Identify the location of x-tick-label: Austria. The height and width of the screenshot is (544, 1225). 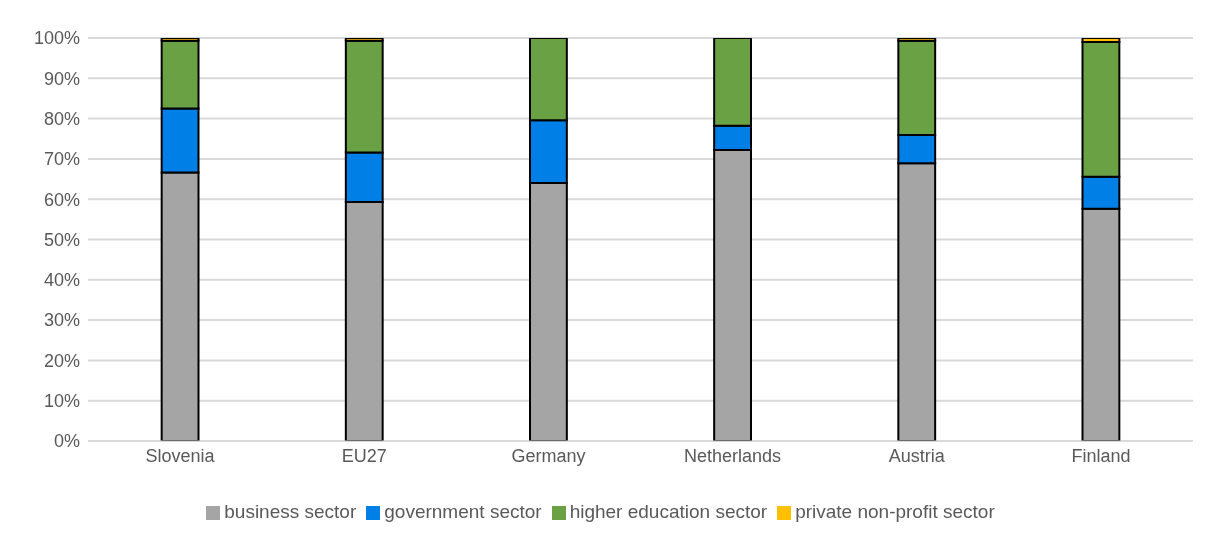
(917, 455).